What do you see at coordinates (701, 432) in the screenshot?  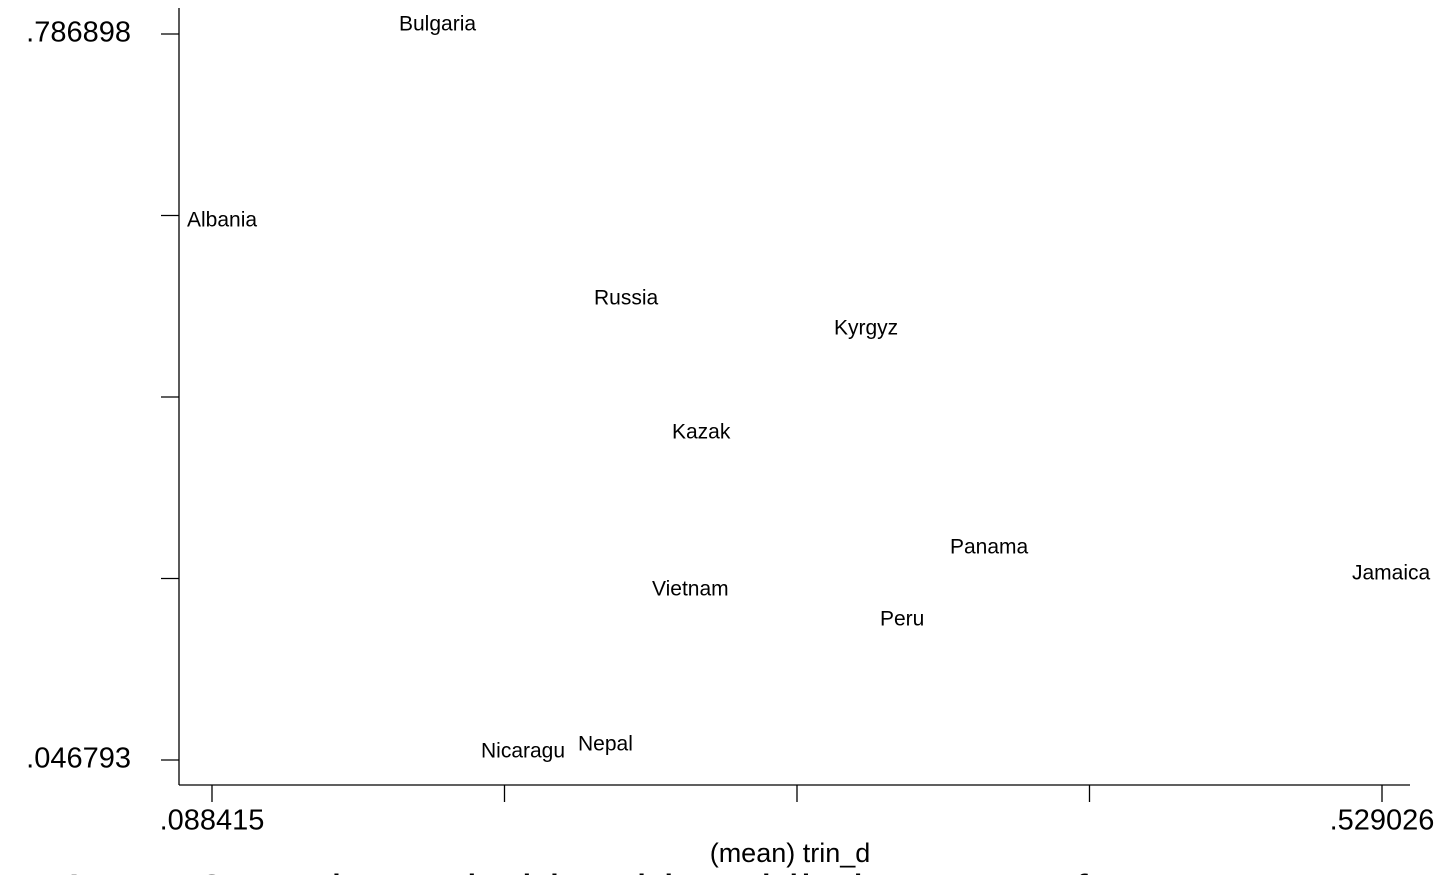 I see `point-label: Kazak` at bounding box center [701, 432].